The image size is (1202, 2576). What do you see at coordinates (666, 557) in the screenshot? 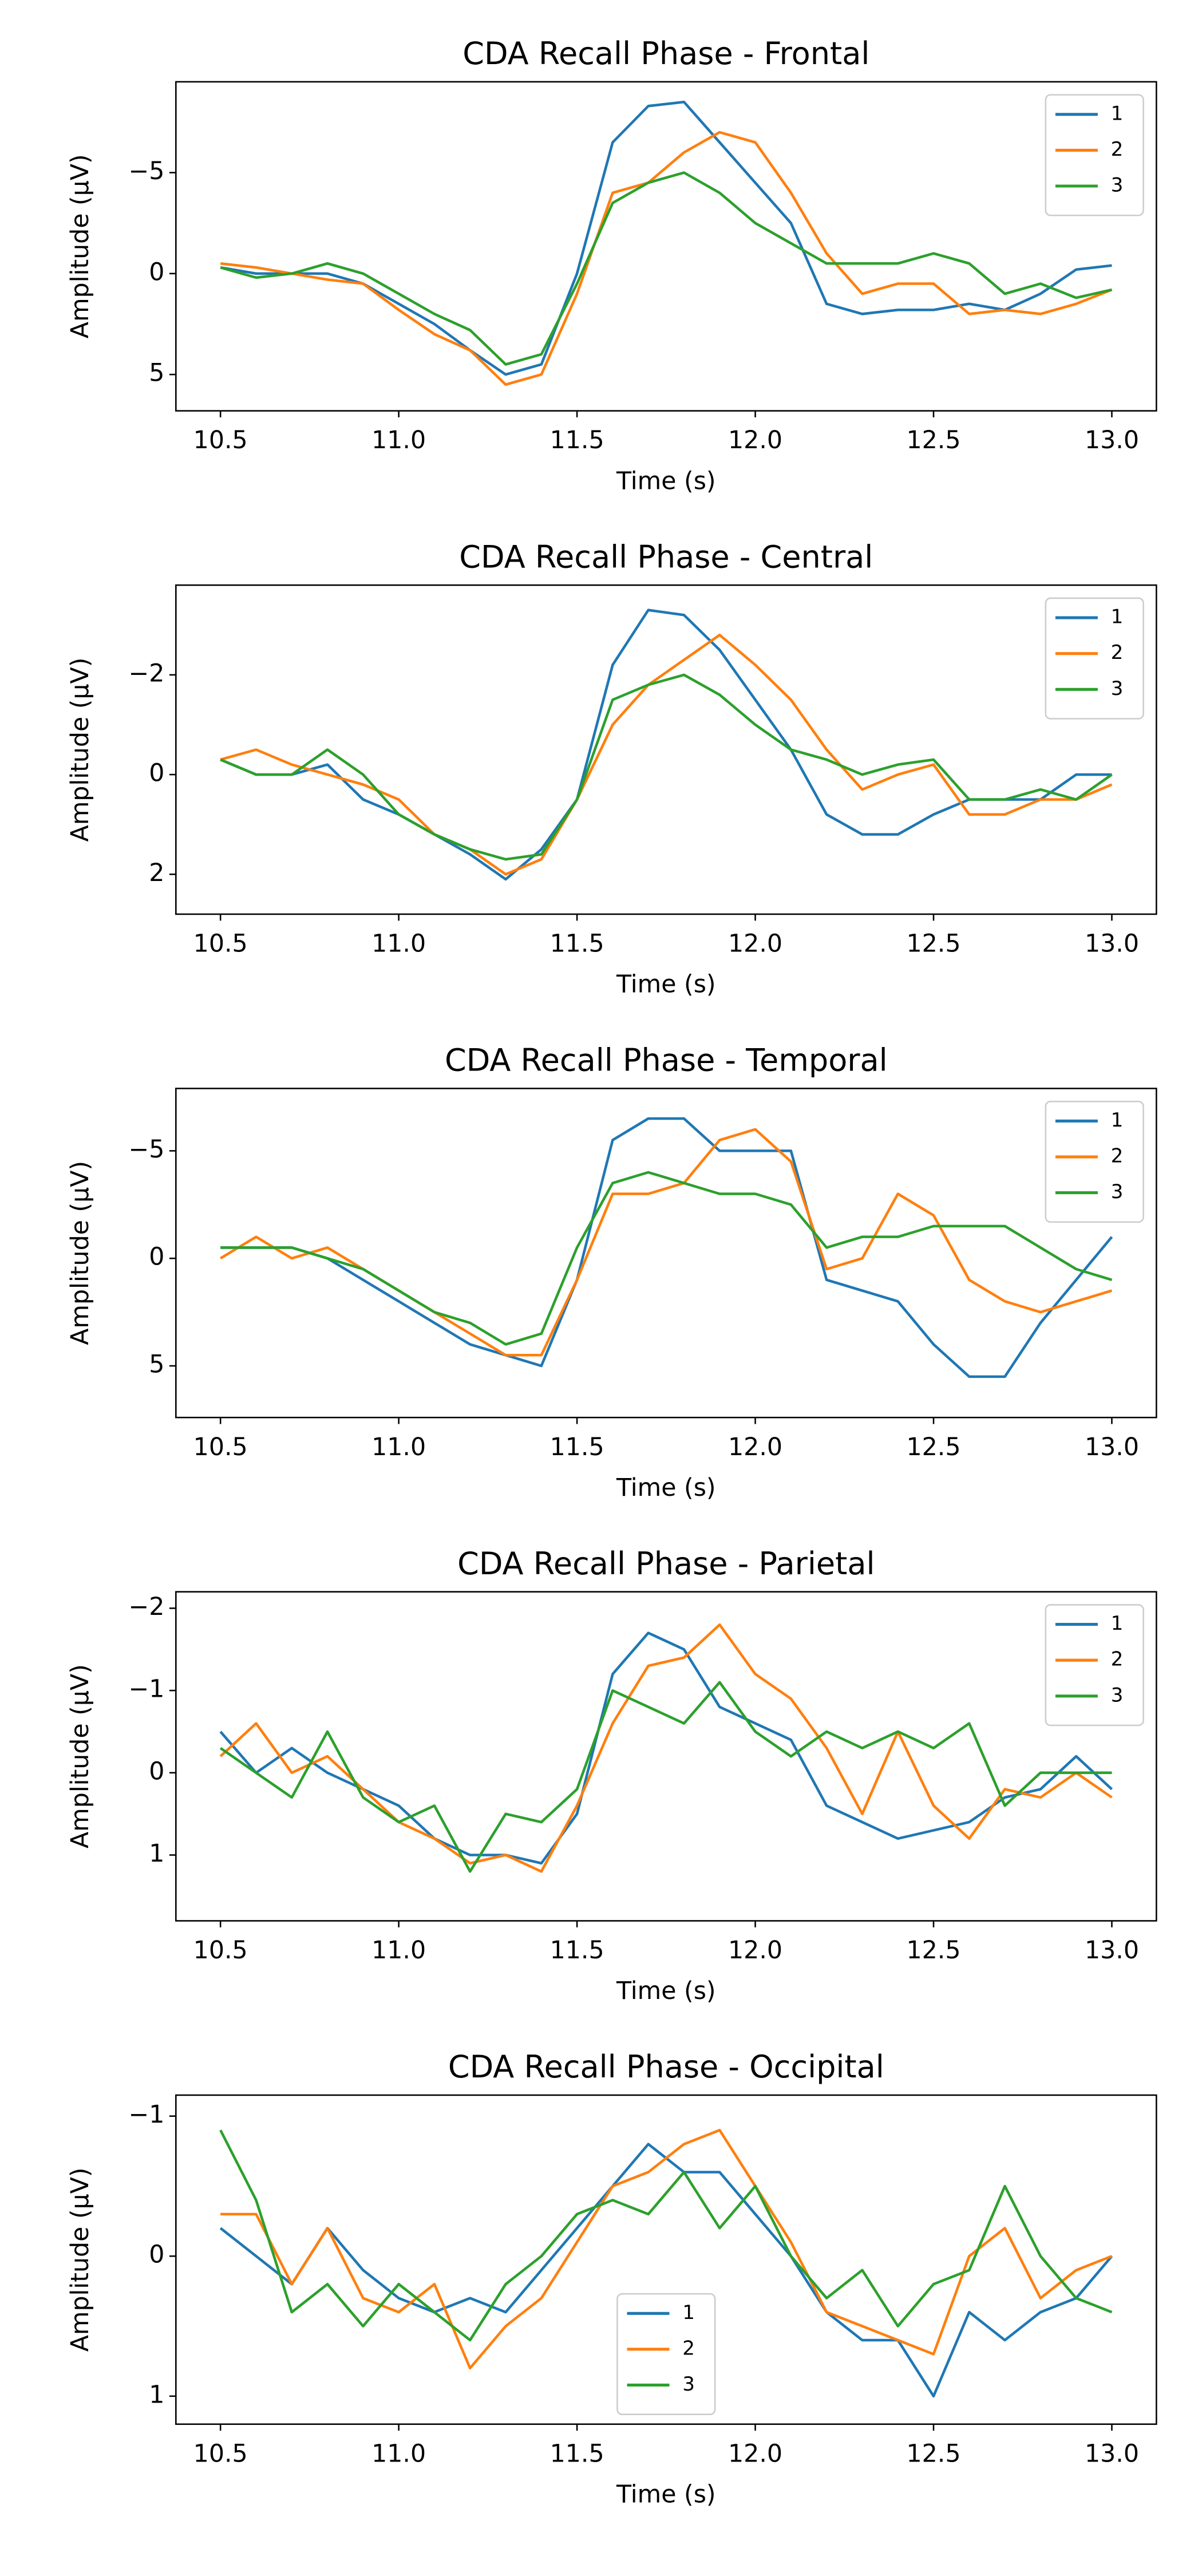
I see `chart-title: CDA Recall Phase - Central` at bounding box center [666, 557].